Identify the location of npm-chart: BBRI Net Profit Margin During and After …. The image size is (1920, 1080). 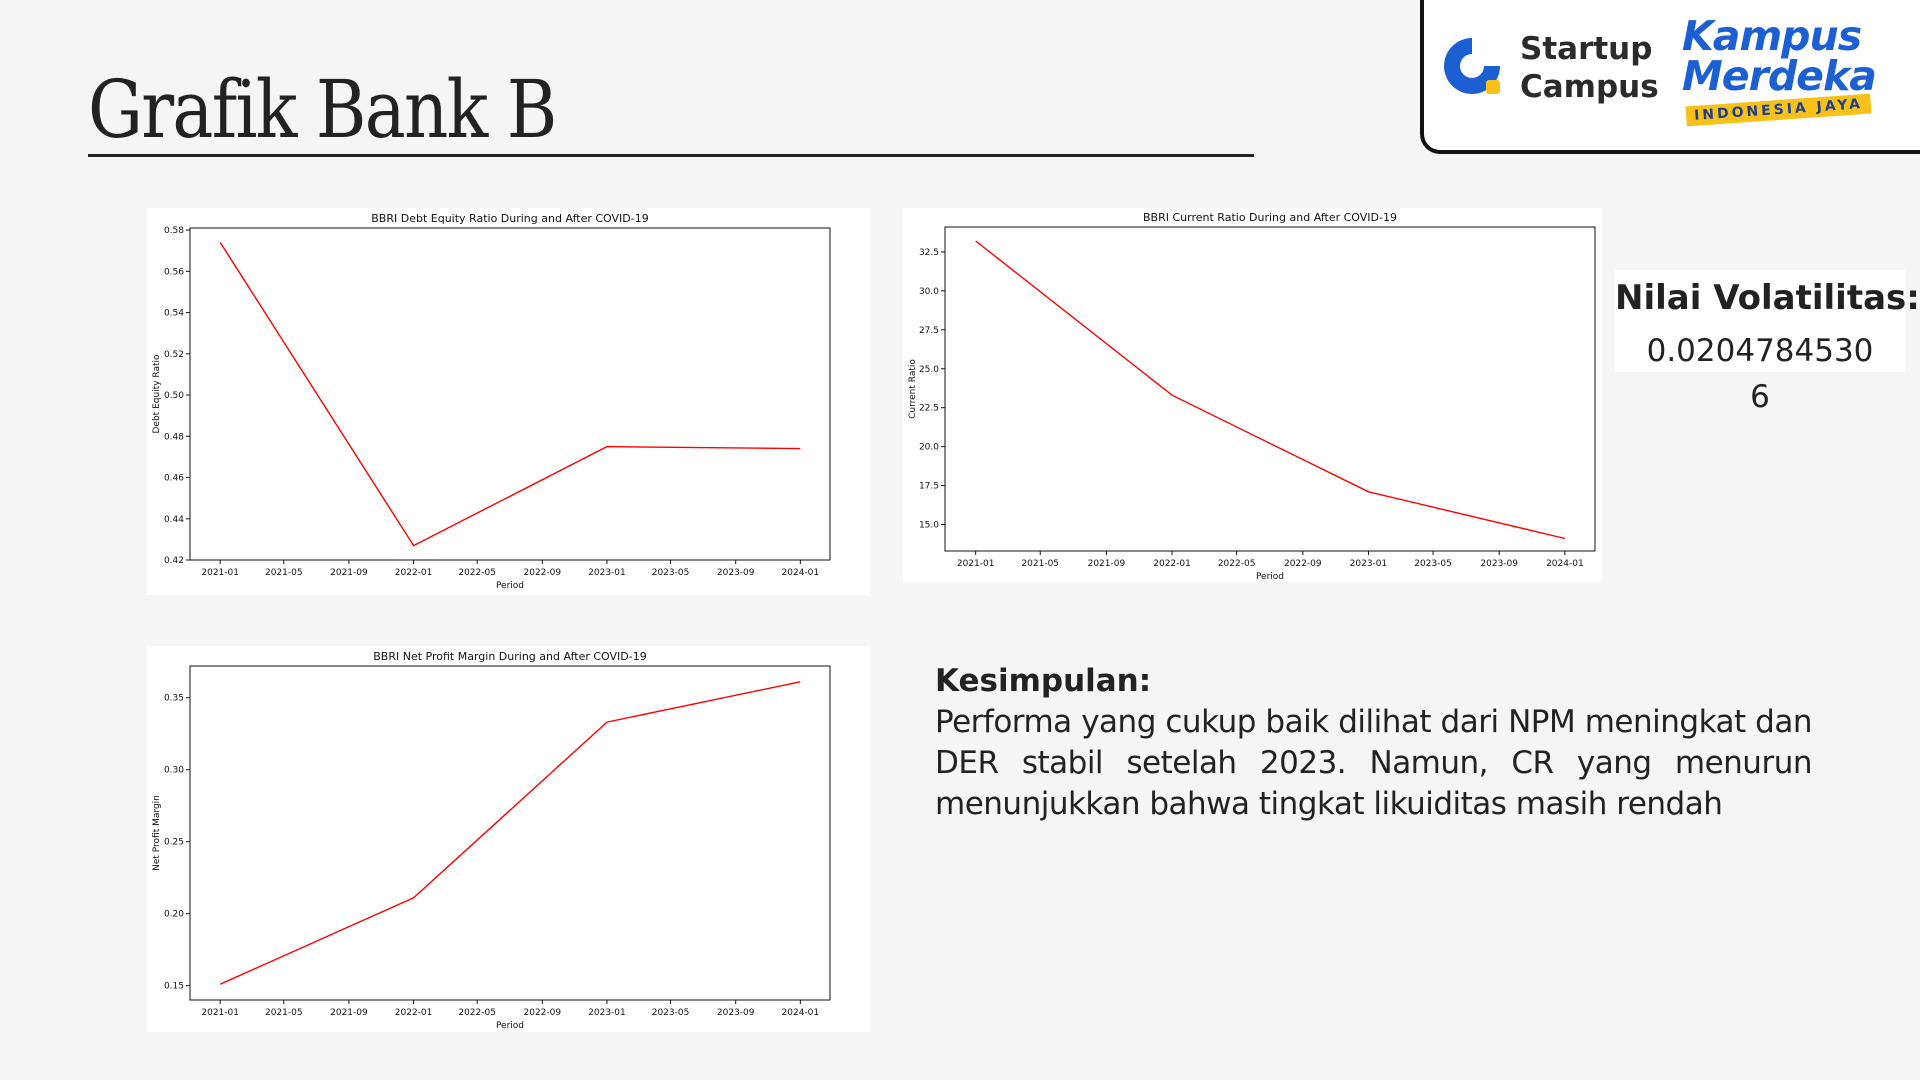
(491, 840).